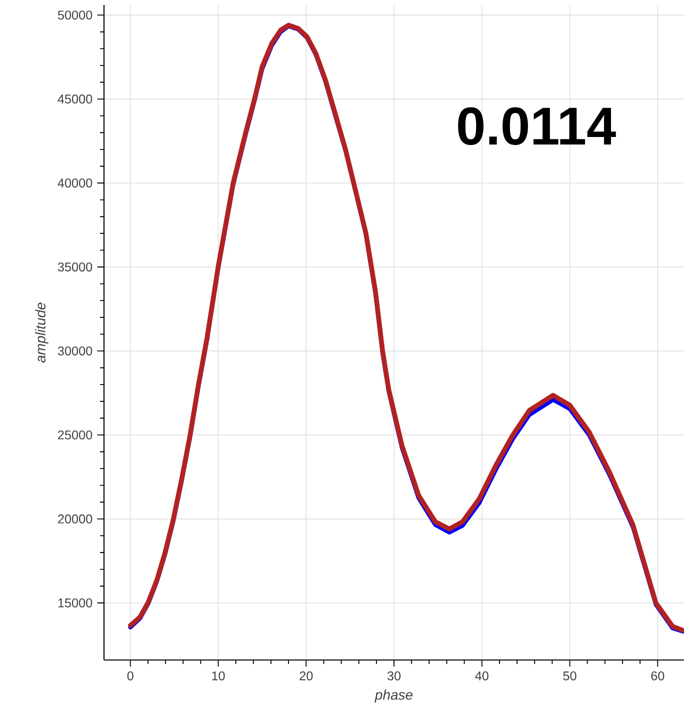 The width and height of the screenshot is (688, 716). I want to click on y-axis-title: amplitude, so click(41, 332).